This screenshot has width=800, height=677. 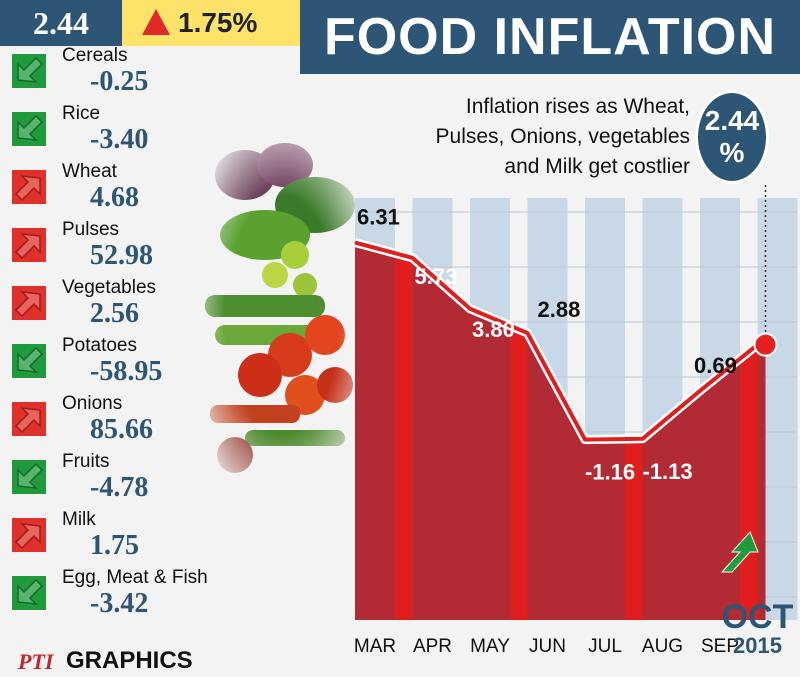 What do you see at coordinates (218, 22) in the screenshot?
I see `headline-change-text: 1.75%` at bounding box center [218, 22].